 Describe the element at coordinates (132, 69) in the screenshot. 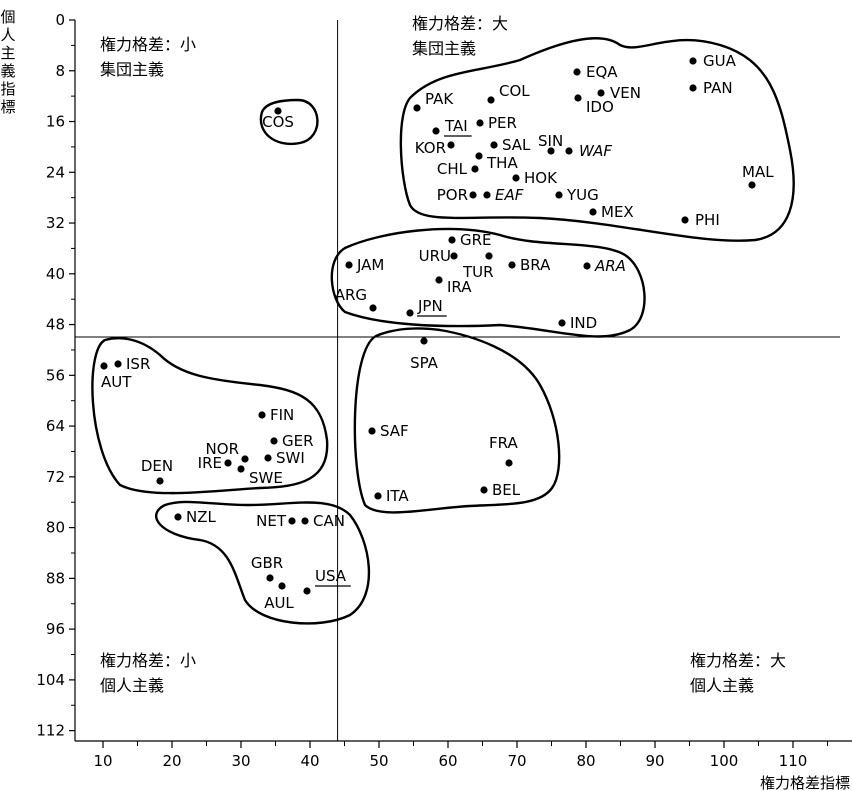

I see `quadrant-label-top-left: 集団主義` at that location.